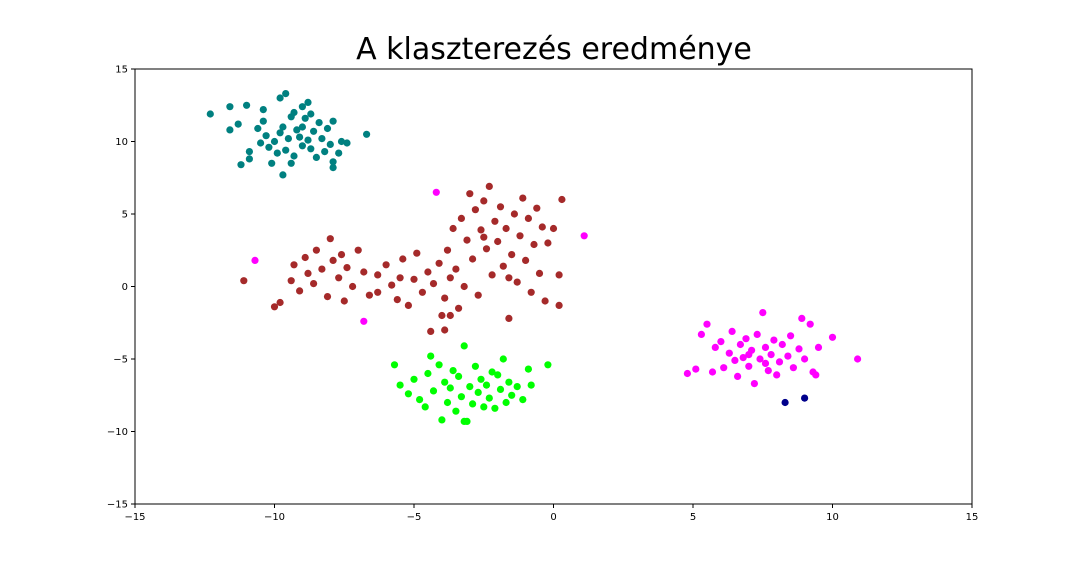  What do you see at coordinates (121, 70) in the screenshot?
I see `y-tick-label: 15` at bounding box center [121, 70].